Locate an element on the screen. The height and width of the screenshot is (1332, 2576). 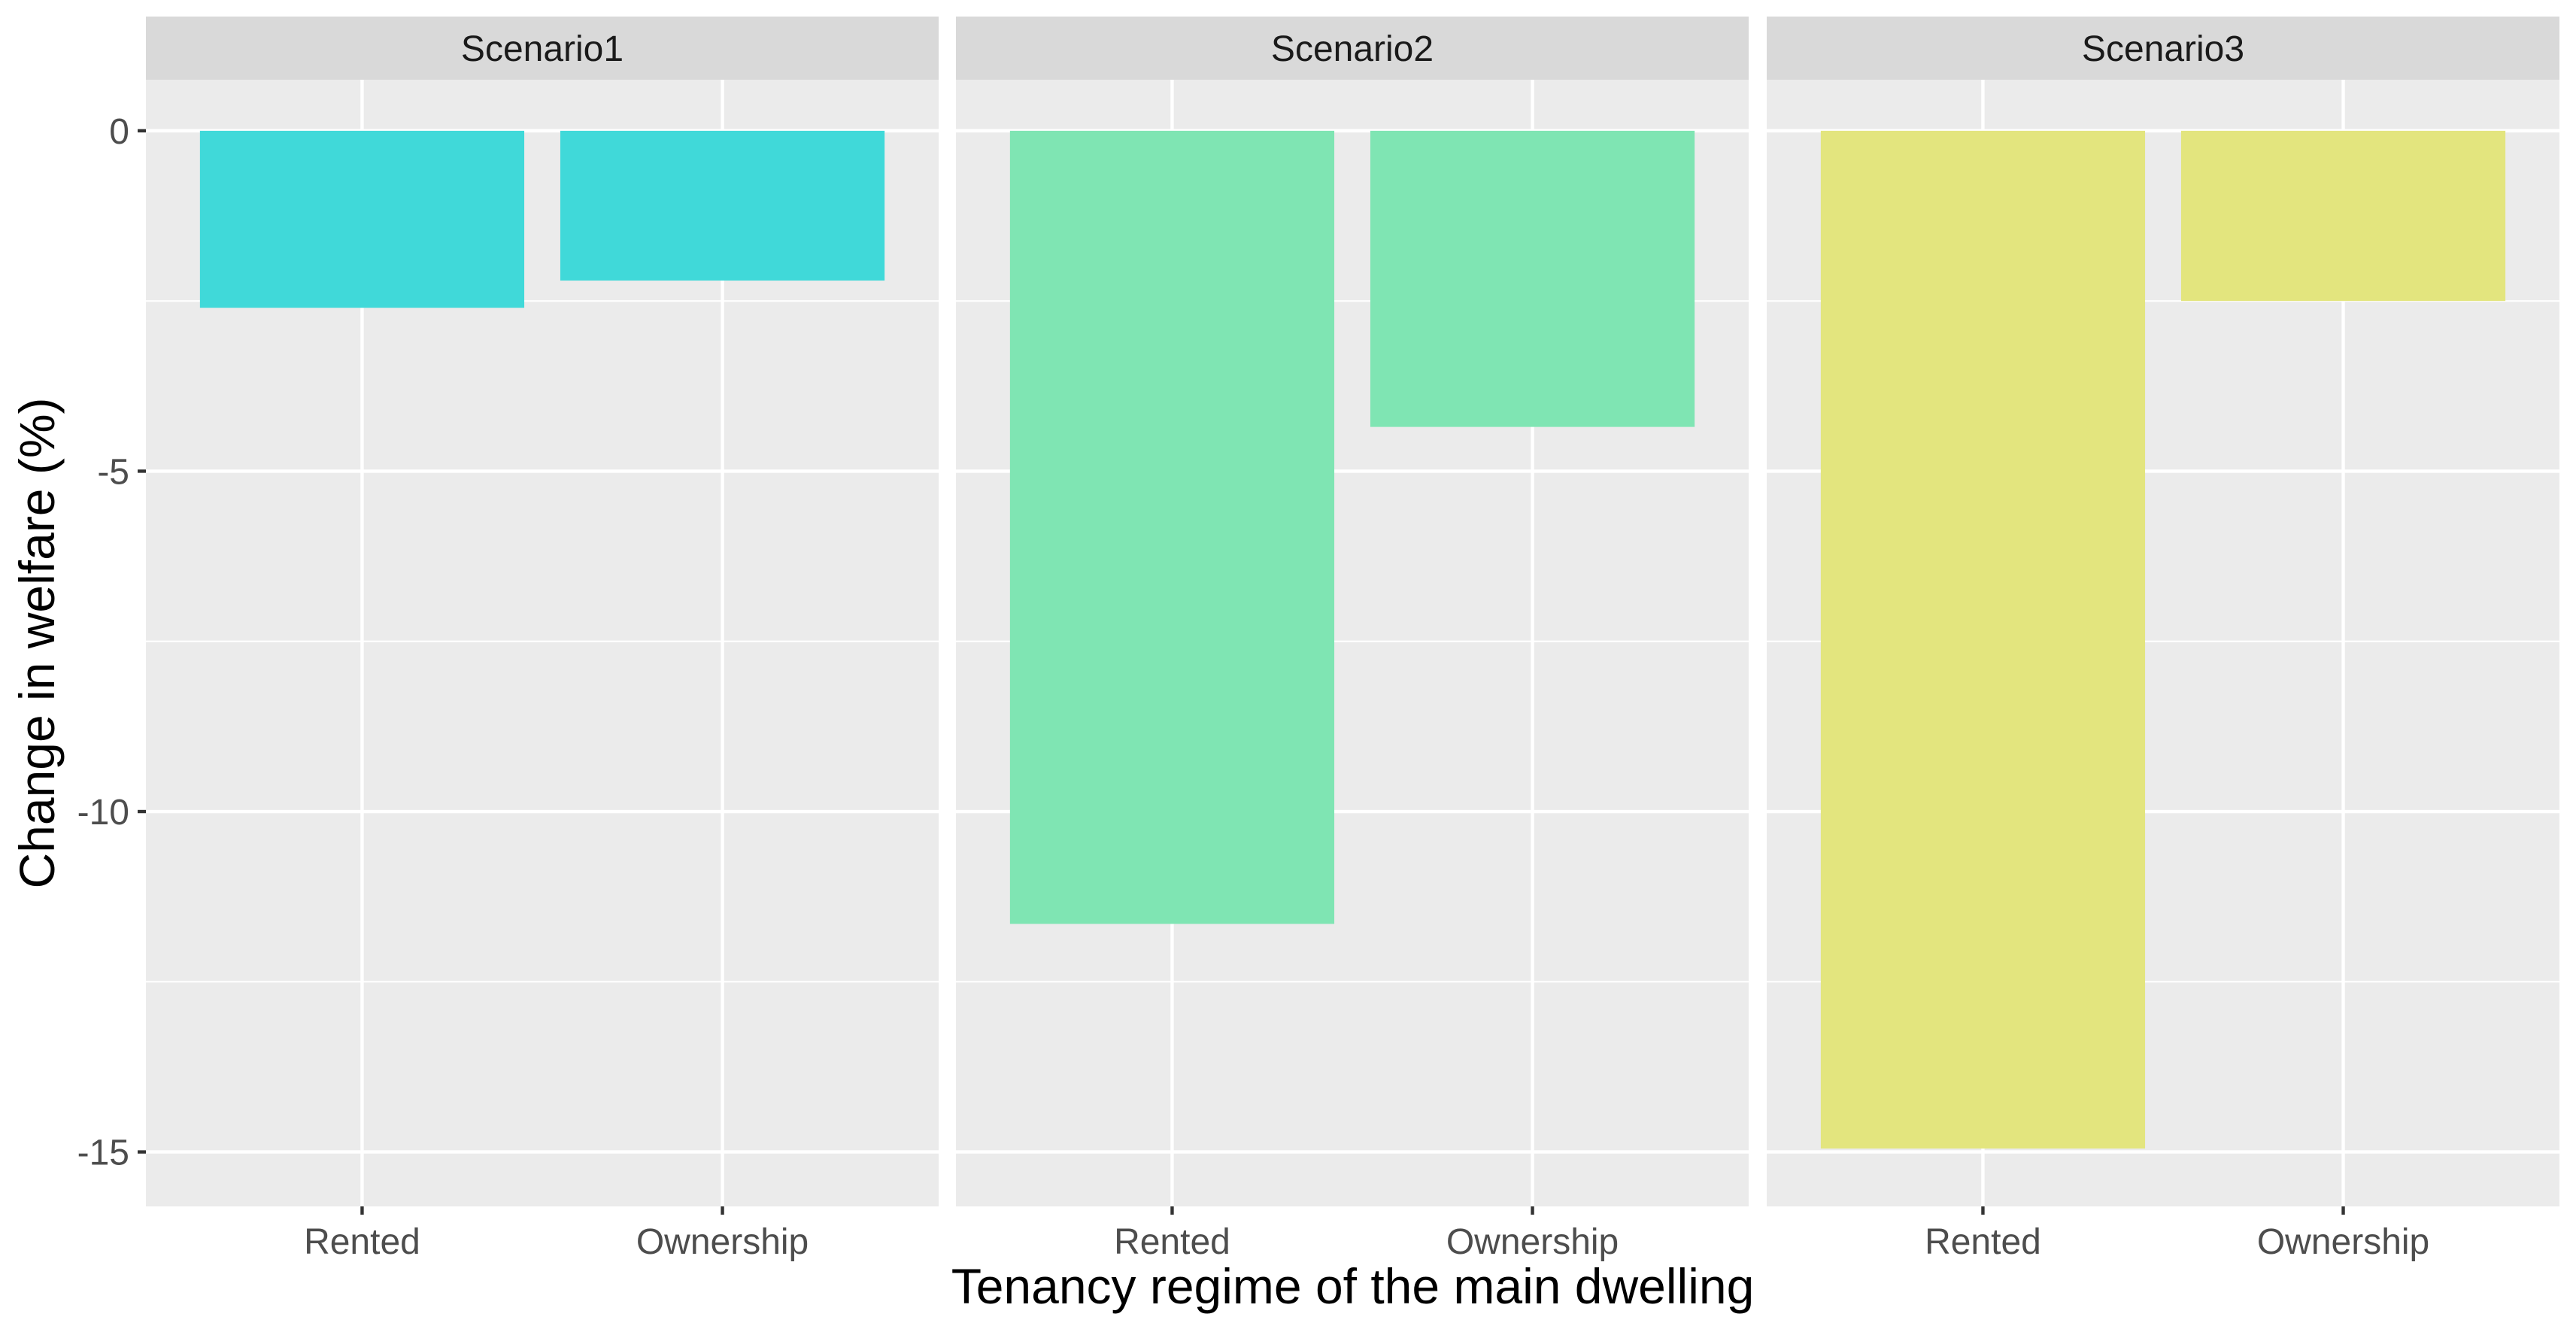
facet-strip-label: Scenario2 is located at coordinates (1352, 49).